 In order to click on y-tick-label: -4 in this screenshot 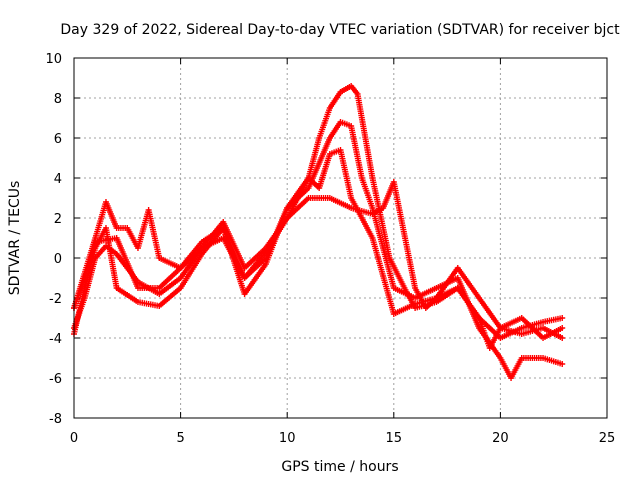, I will do `click(55, 339)`.